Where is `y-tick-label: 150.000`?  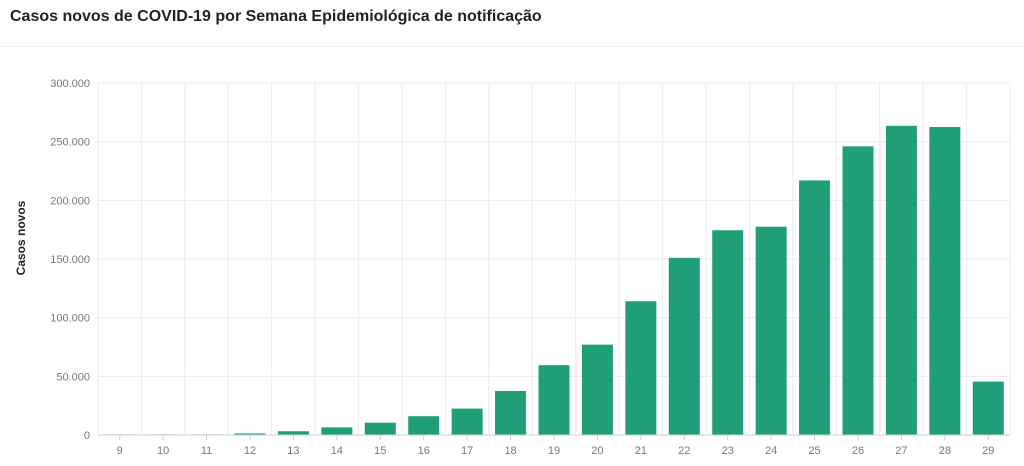
y-tick-label: 150.000 is located at coordinates (70, 260).